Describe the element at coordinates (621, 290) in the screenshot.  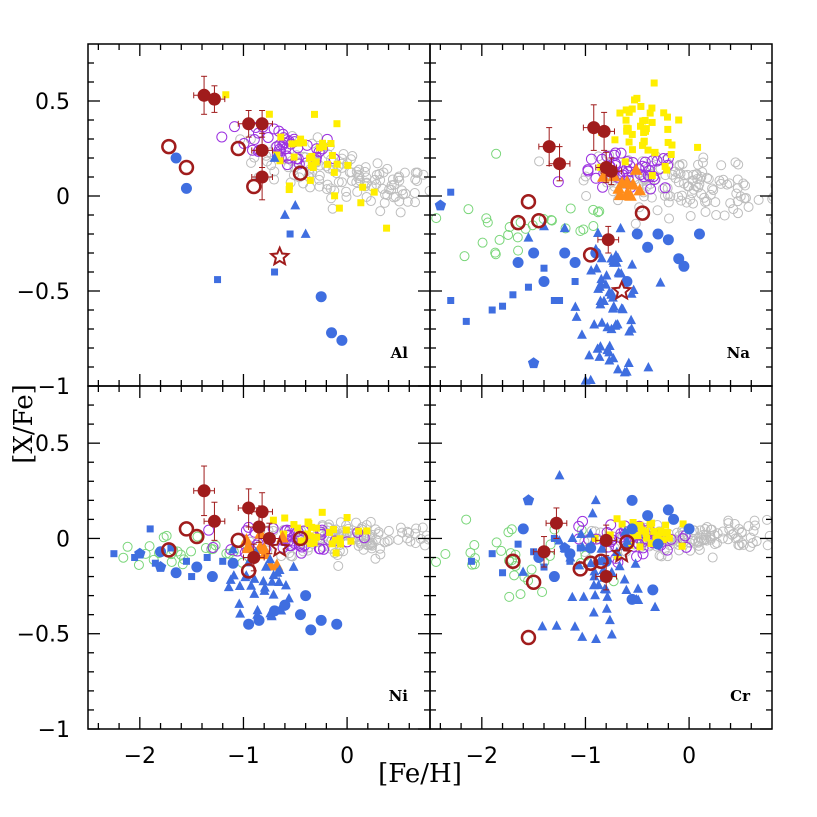
I see `red-star-marker` at that location.